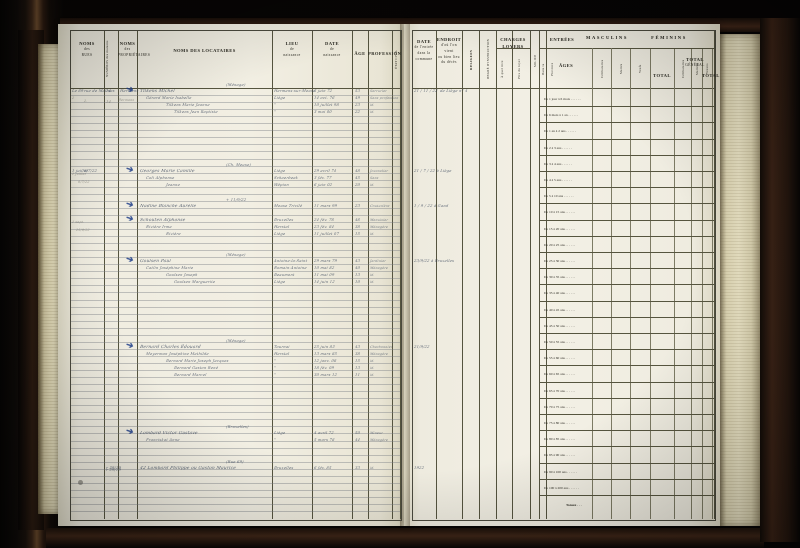 This screenshot has height=548, width=800. Describe the element at coordinates (741, 280) in the screenshot. I see `page-edges-right` at that location.